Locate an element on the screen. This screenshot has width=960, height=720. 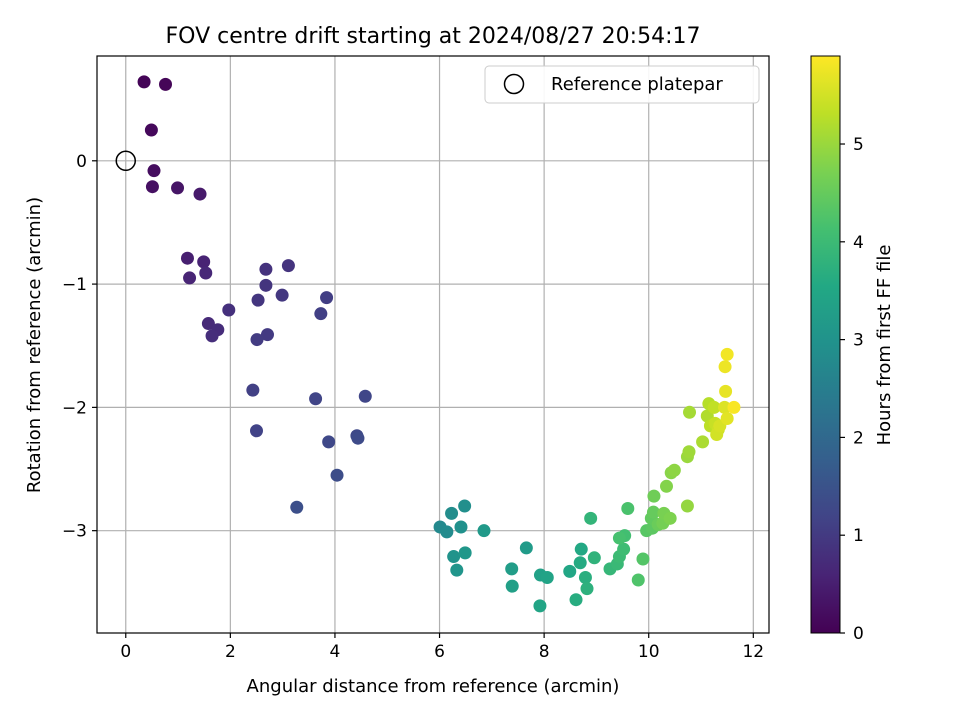
x-ticks: 0 2 4 6 8 10 12 is located at coordinates (442, 647).